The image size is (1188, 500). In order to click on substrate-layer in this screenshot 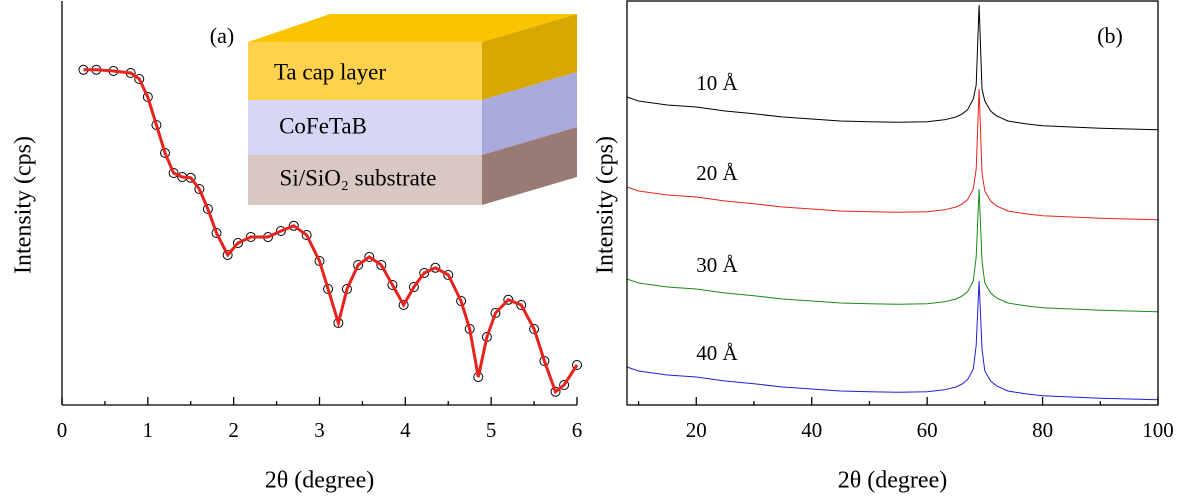, I will do `click(365, 180)`.